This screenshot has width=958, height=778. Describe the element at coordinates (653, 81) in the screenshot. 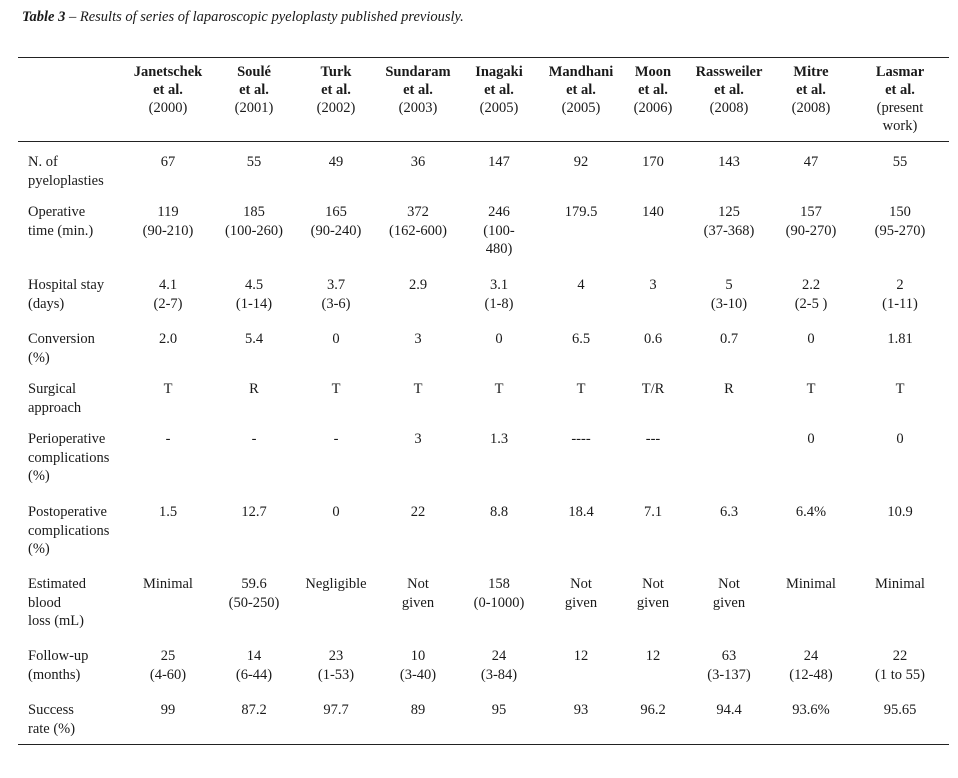

I see `column-header-authors: Moon et al.` at that location.